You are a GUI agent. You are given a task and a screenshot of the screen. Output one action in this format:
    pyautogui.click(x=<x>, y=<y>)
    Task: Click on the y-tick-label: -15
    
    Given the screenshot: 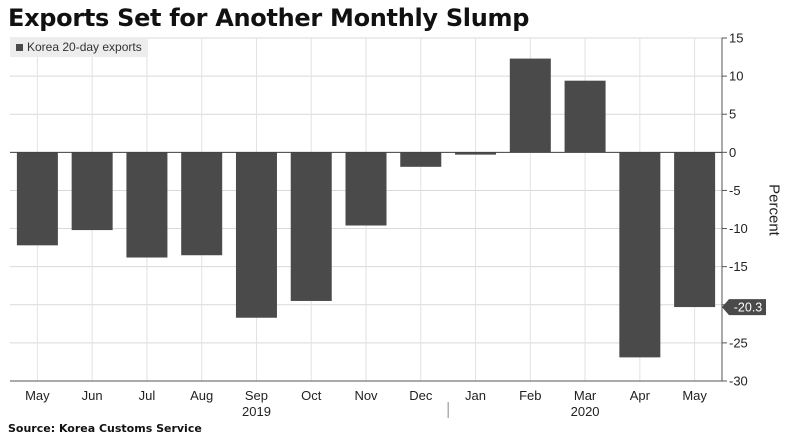 What is the action you would take?
    pyautogui.click(x=738, y=266)
    